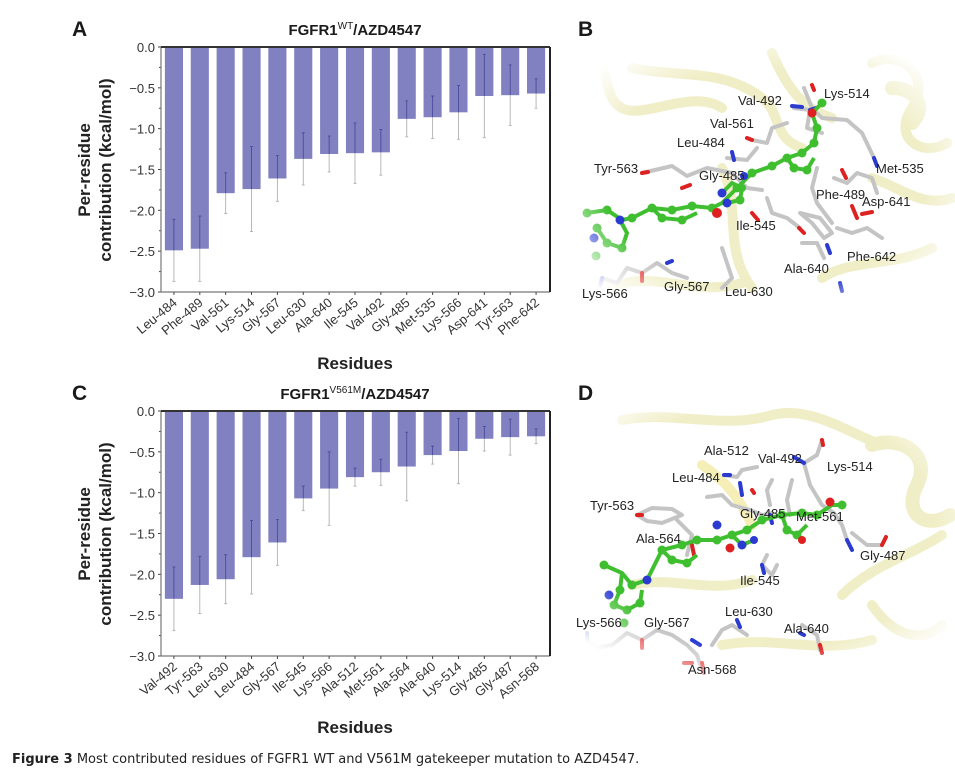 This screenshot has height=772, width=955. I want to click on residue-label: Val-561, so click(732, 123).